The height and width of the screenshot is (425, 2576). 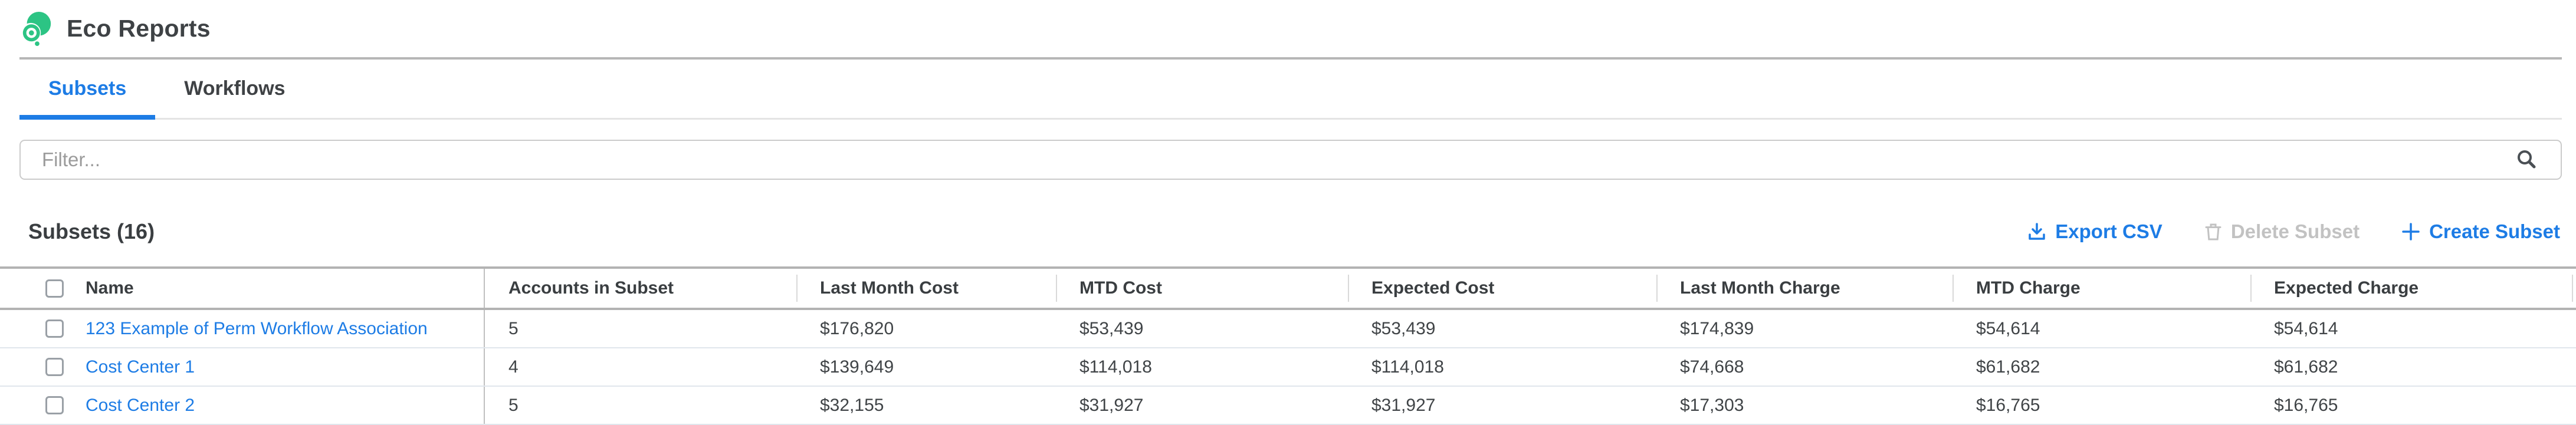 What do you see at coordinates (1290, 90) in the screenshot?
I see `tab-bar: Subsets Workflows` at bounding box center [1290, 90].